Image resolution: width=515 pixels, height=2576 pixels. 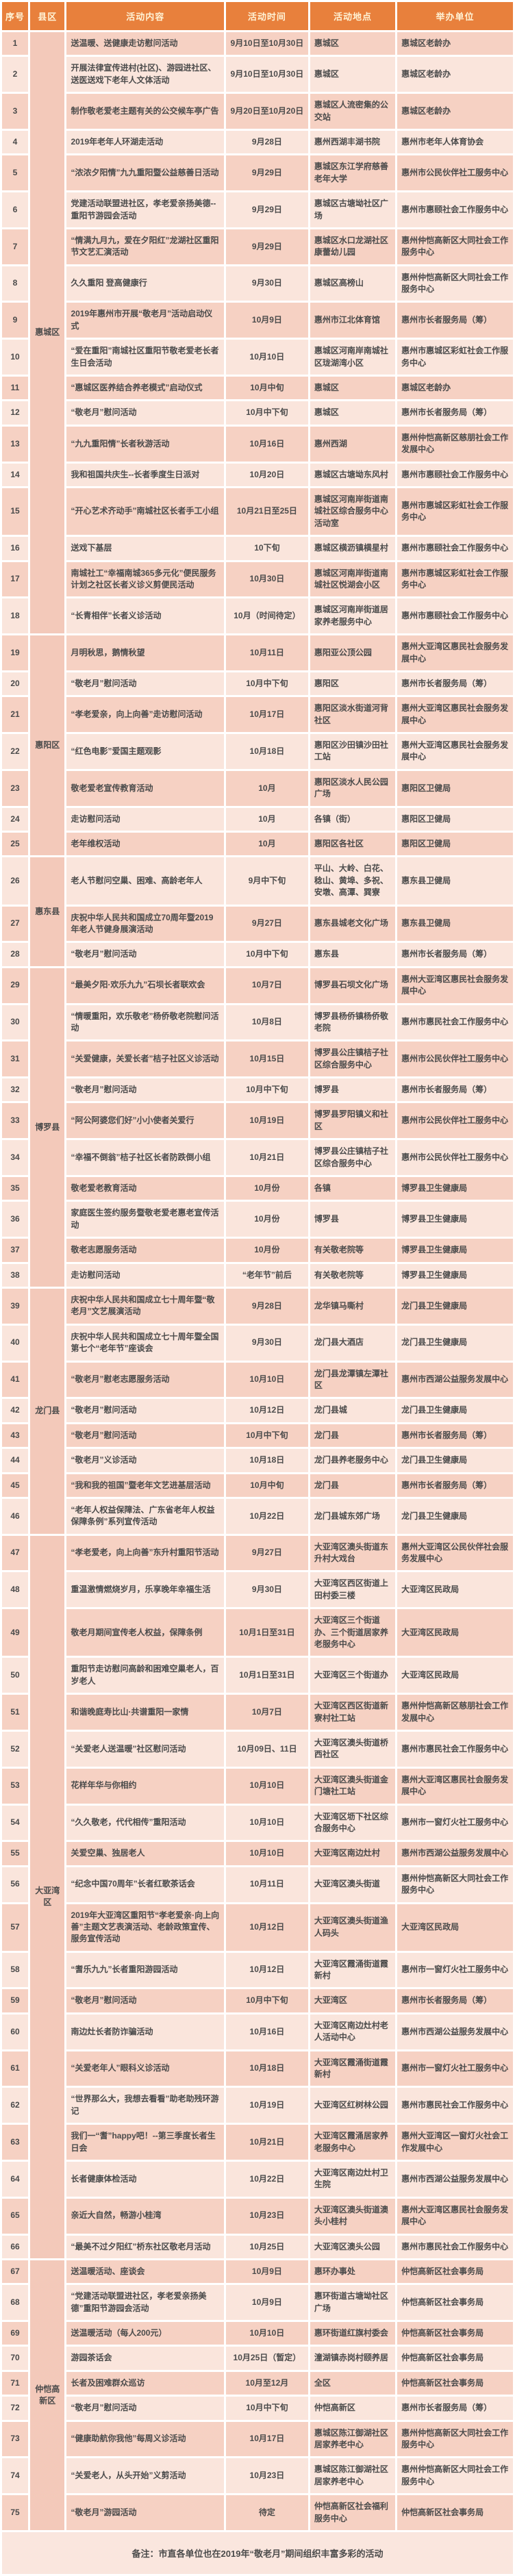 What do you see at coordinates (455, 1022) in the screenshot?
I see `cell-org: 惠州市惠民社会工作服务中心` at bounding box center [455, 1022].